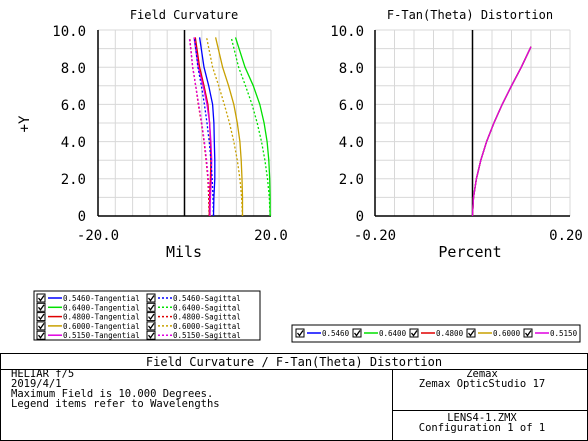 The height and width of the screenshot is (441, 588). I want to click on distortion-legend-box, so click(436, 333).